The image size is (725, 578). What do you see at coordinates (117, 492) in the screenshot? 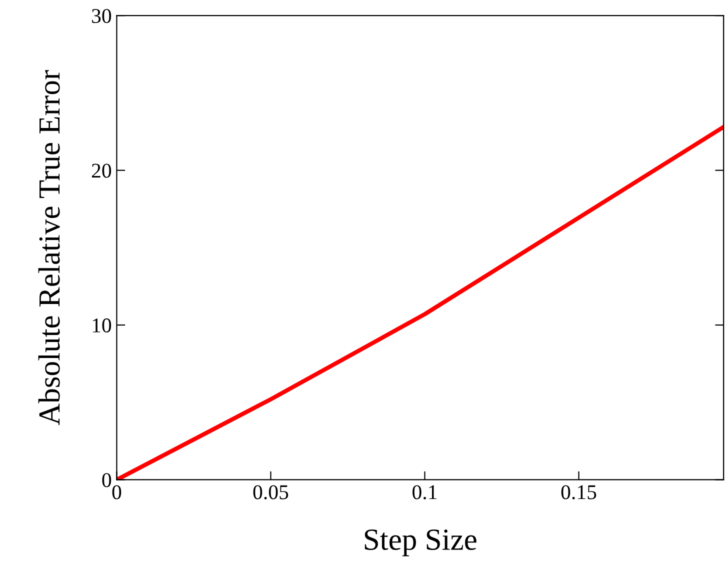
I see `x-tick-label: 0` at bounding box center [117, 492].